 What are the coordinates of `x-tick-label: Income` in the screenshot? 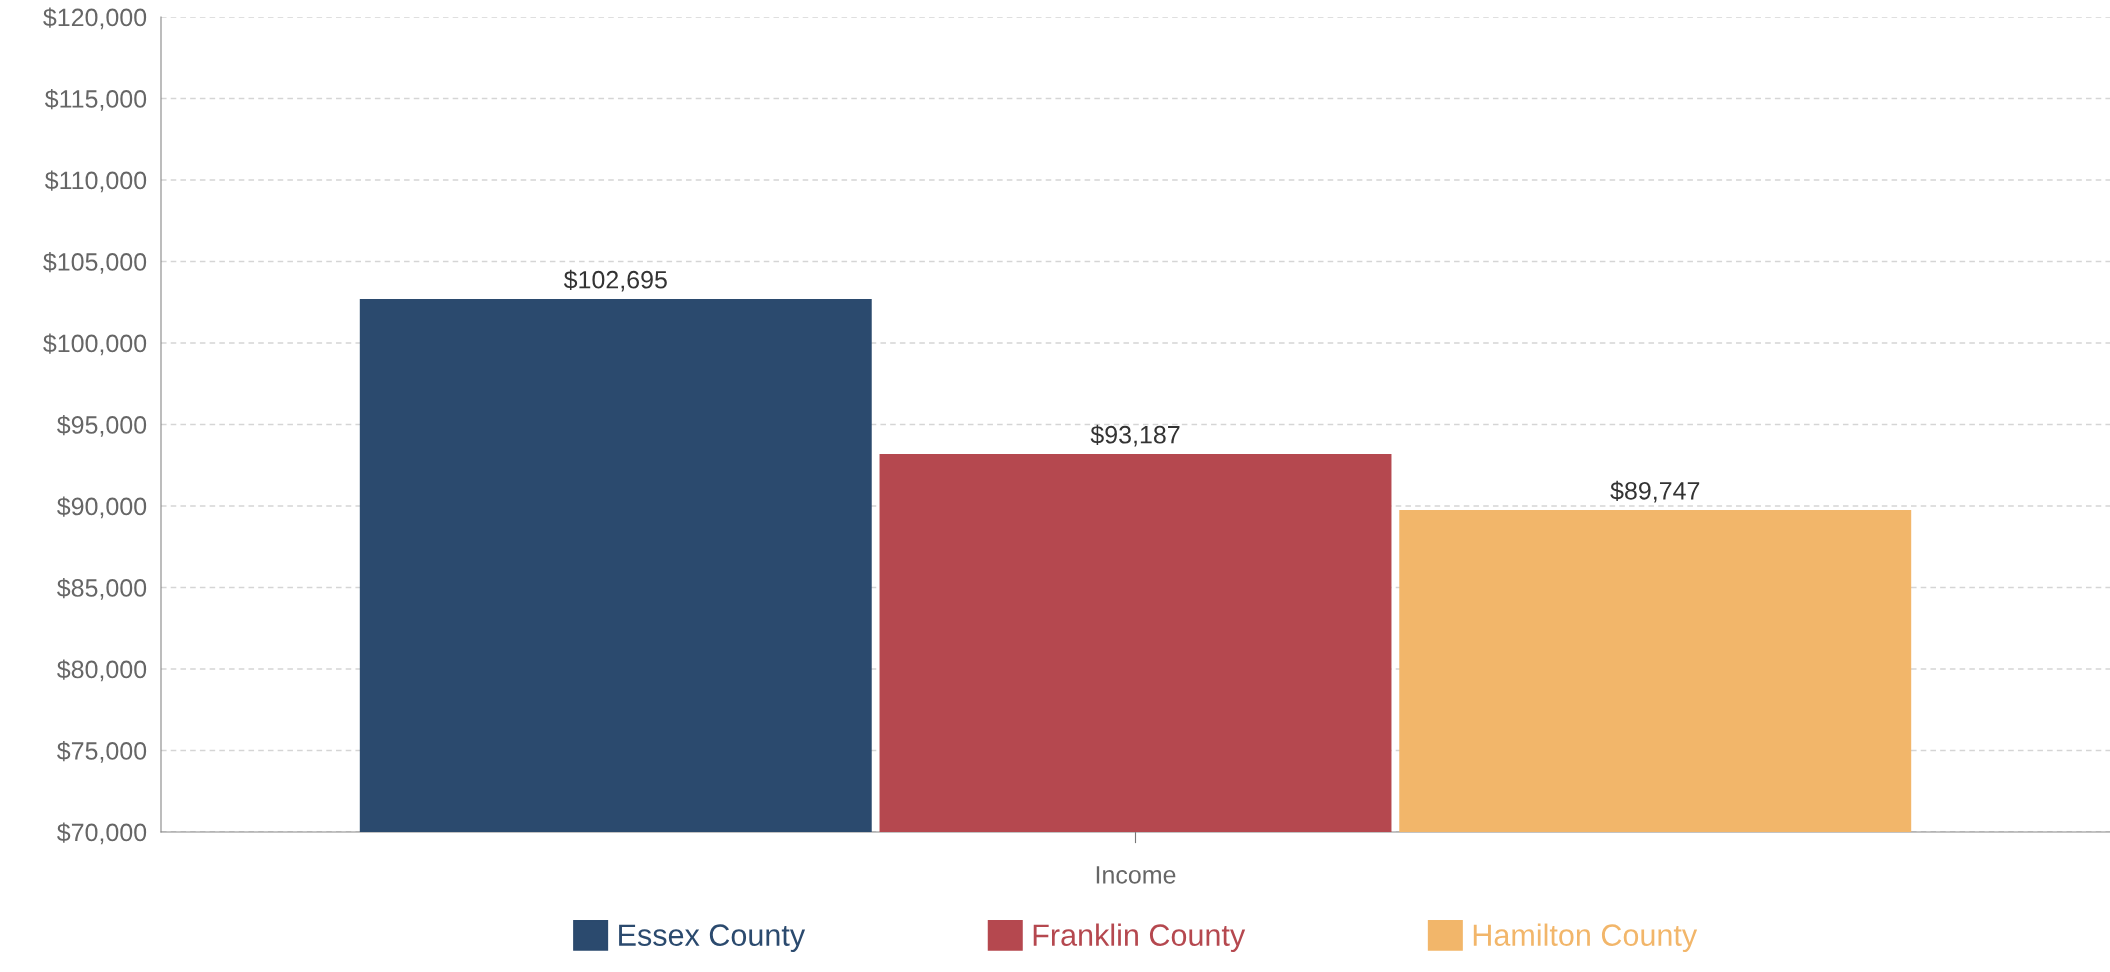 It's located at (1136, 875).